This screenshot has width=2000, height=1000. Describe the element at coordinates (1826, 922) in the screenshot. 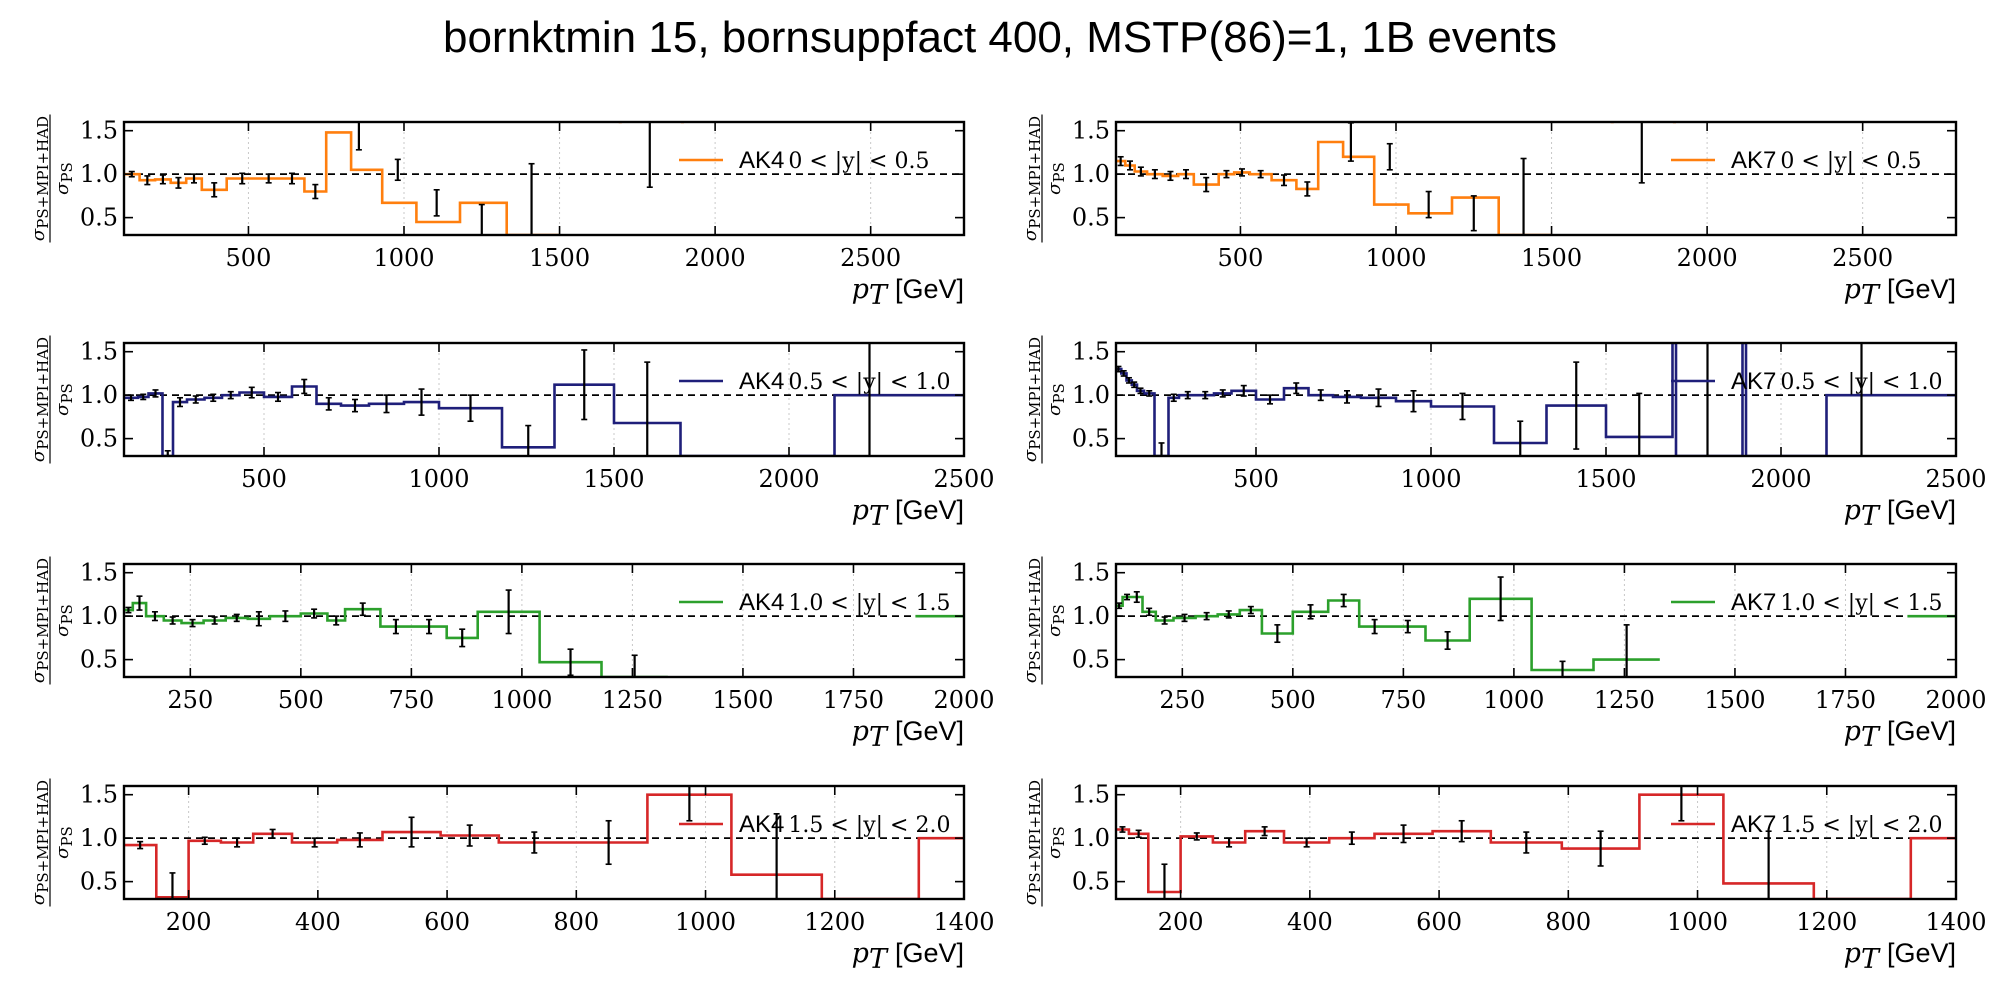

I see `x-tick-label: 1200` at that location.